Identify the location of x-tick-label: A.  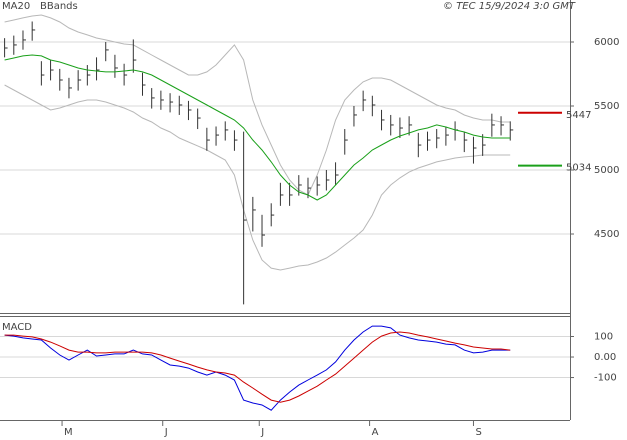
(375, 432).